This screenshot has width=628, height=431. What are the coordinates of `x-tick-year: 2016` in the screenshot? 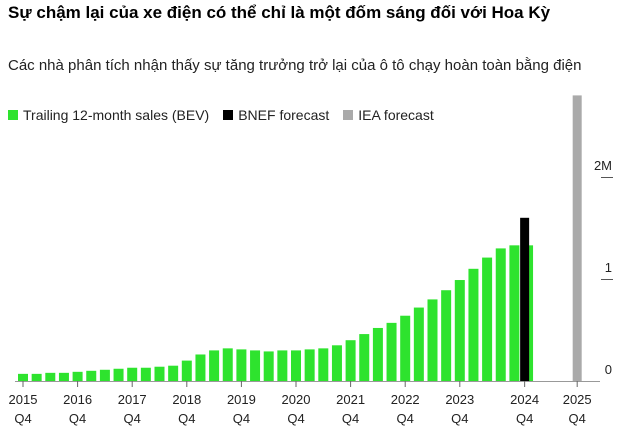 It's located at (77, 399).